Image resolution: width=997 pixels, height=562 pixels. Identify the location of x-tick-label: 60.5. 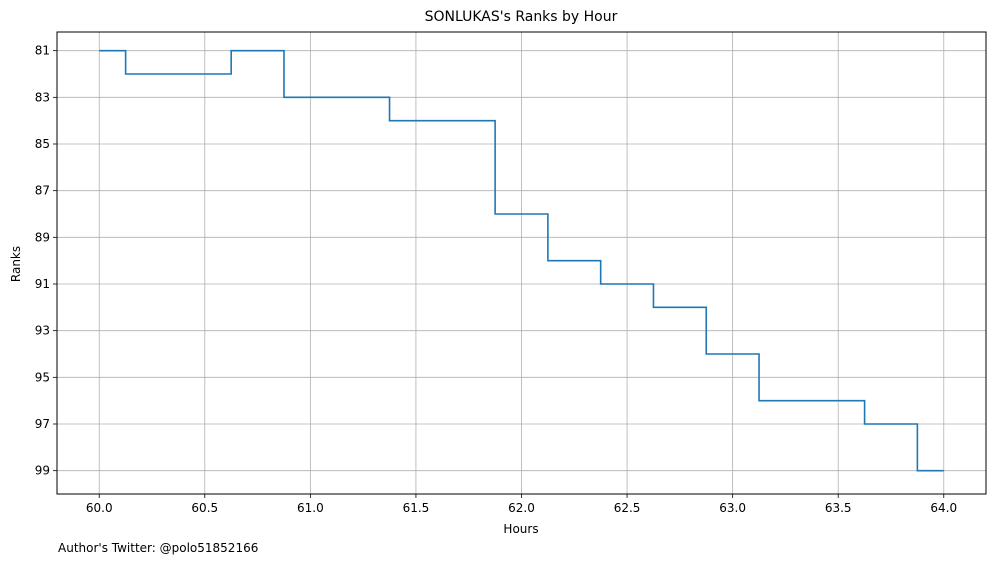
(204, 508).